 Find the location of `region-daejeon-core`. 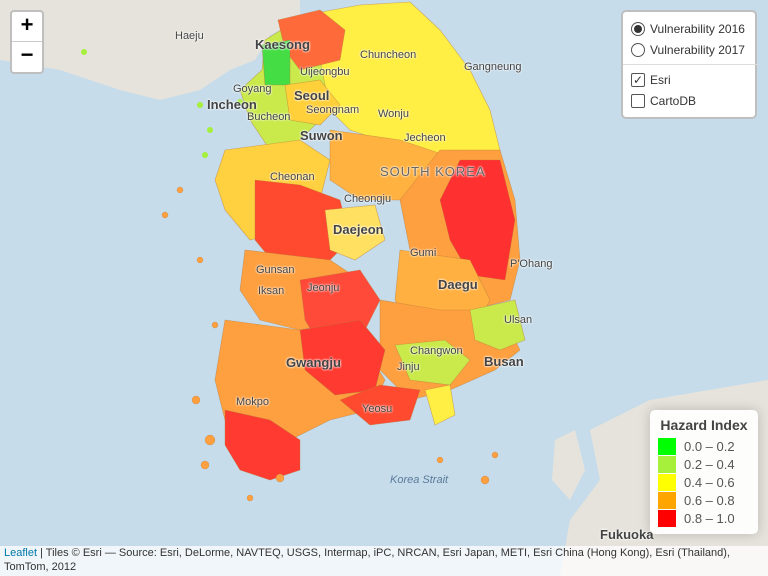

region-daejeon-core is located at coordinates (355, 232).